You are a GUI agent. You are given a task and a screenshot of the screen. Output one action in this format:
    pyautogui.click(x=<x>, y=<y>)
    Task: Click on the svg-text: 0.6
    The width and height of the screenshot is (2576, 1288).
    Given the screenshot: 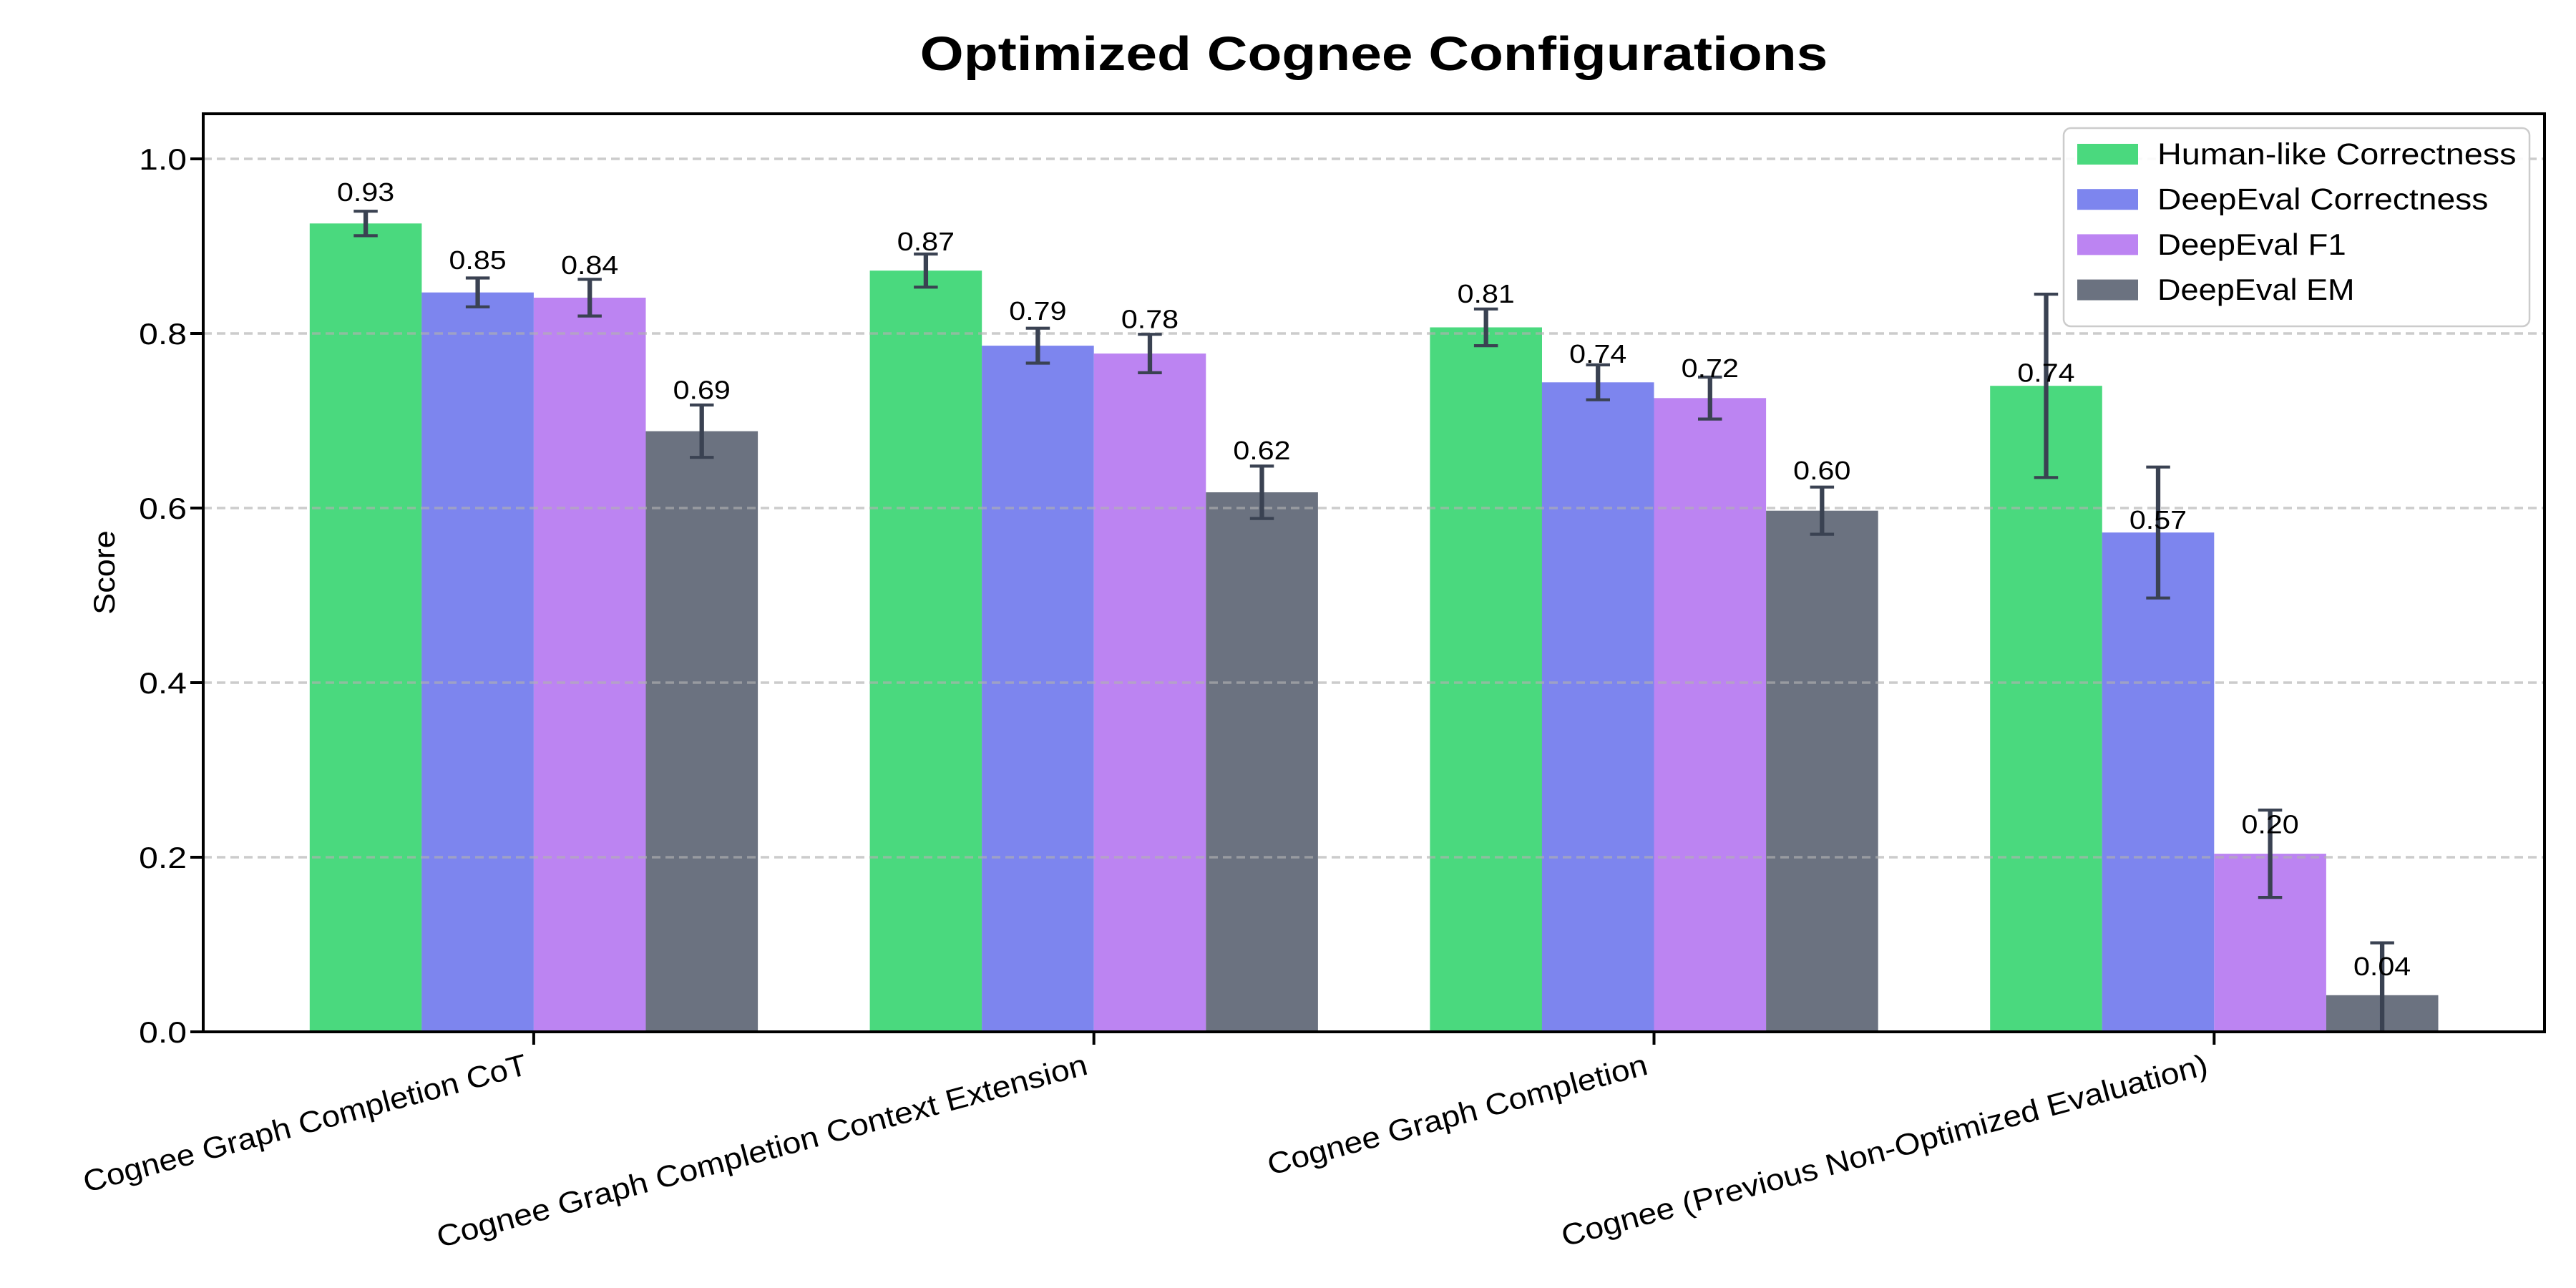 What is the action you would take?
    pyautogui.click(x=163, y=508)
    